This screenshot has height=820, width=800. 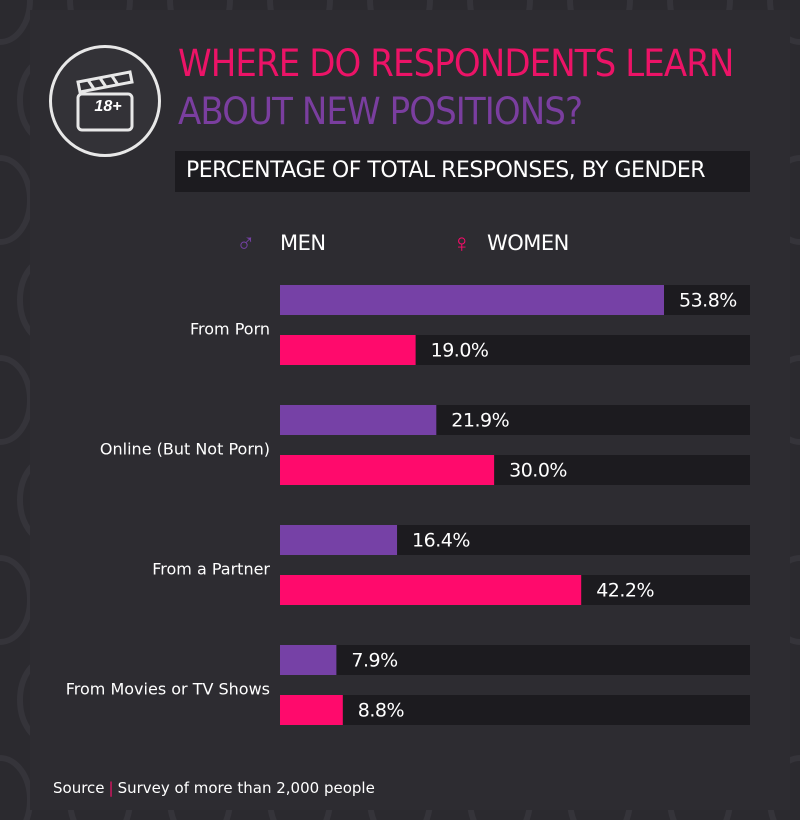 What do you see at coordinates (538, 471) in the screenshot?
I see `data-label: 30.0%` at bounding box center [538, 471].